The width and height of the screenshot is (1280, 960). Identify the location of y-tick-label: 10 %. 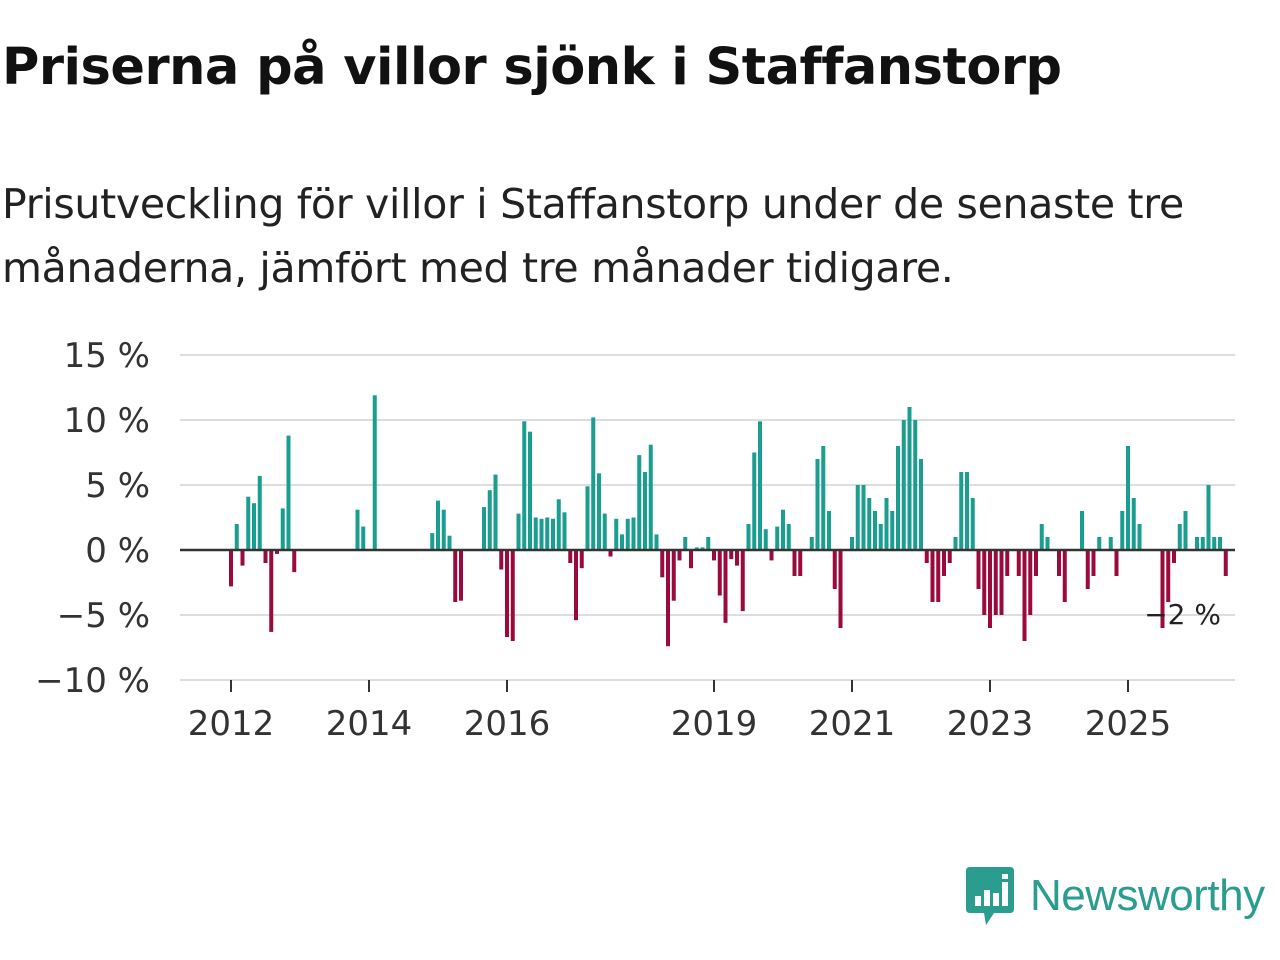
(107, 421).